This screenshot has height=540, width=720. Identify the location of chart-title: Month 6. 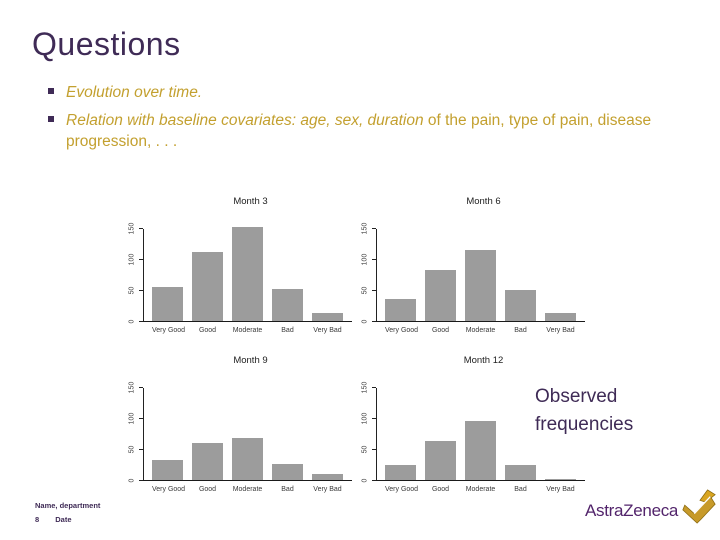
(483, 201).